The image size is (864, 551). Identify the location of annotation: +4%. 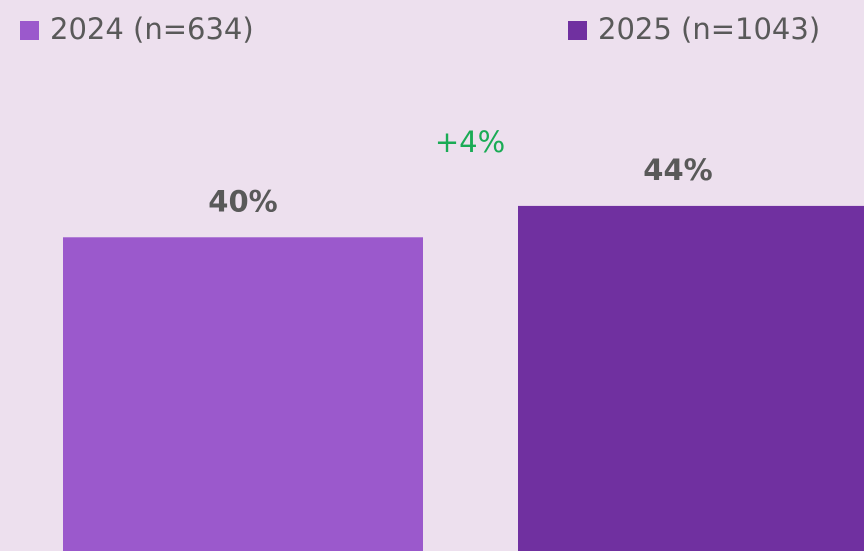
(470, 142).